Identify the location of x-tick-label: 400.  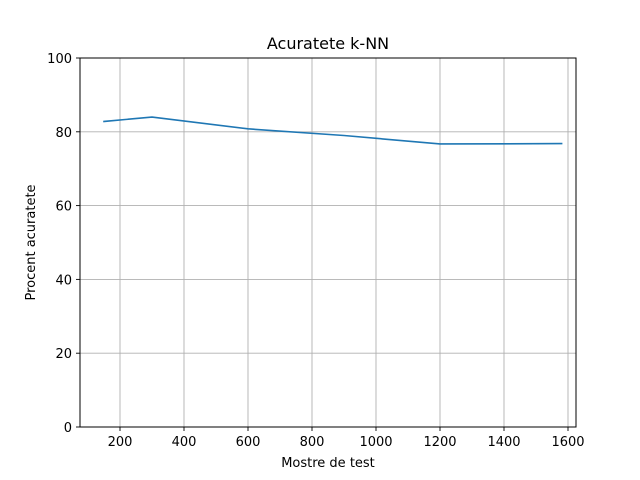
(184, 442).